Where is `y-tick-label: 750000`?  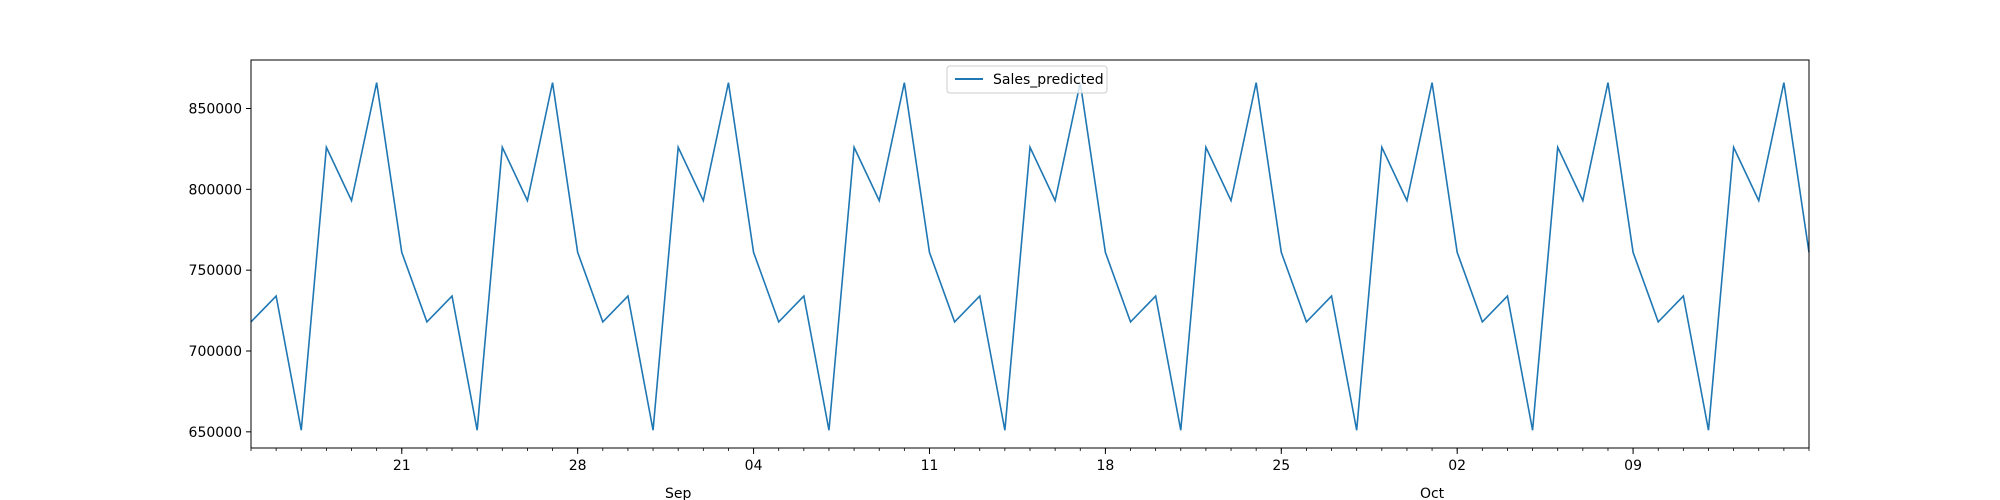 y-tick-label: 750000 is located at coordinates (215, 271).